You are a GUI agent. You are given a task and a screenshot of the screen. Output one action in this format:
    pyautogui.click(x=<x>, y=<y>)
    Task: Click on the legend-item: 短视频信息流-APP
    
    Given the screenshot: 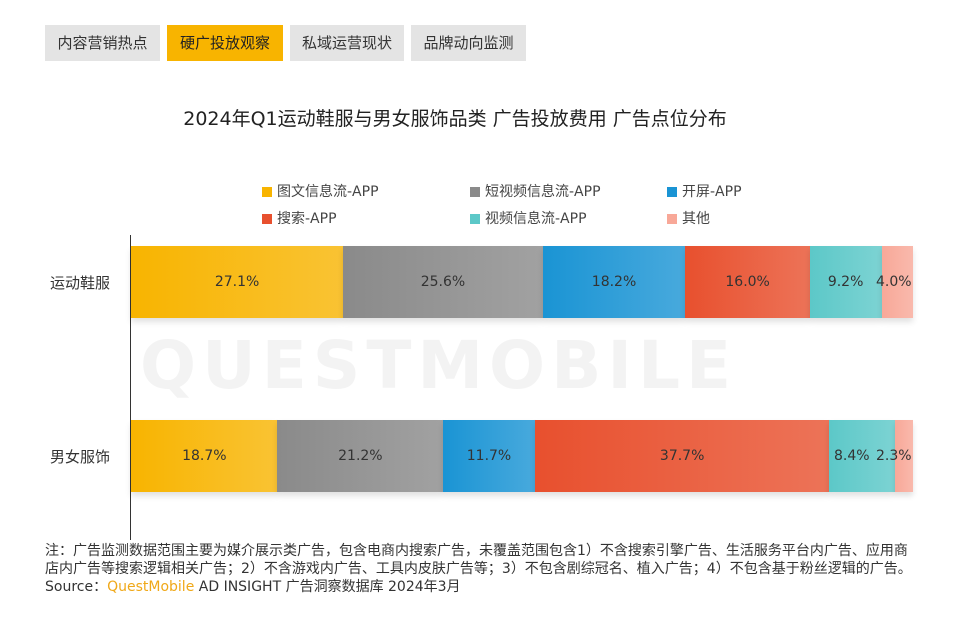 What is the action you would take?
    pyautogui.click(x=535, y=192)
    